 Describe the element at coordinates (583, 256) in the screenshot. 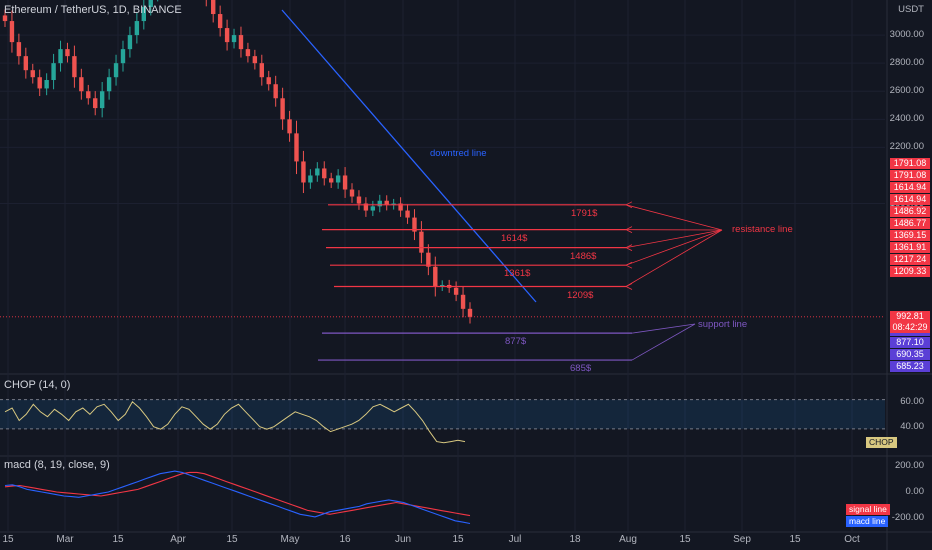

I see `resistance-price-label: 1486$` at that location.